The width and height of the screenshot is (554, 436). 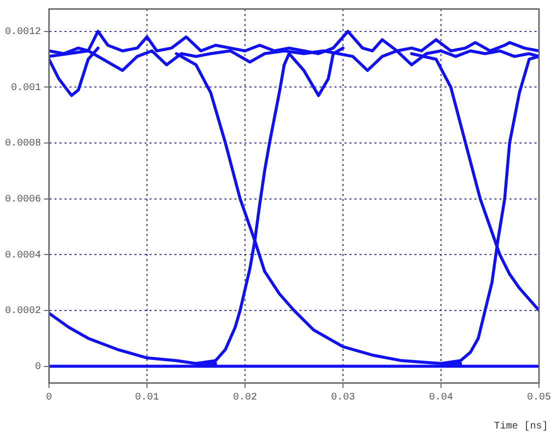 I want to click on y-tick-label: 0.001, so click(x=26, y=88).